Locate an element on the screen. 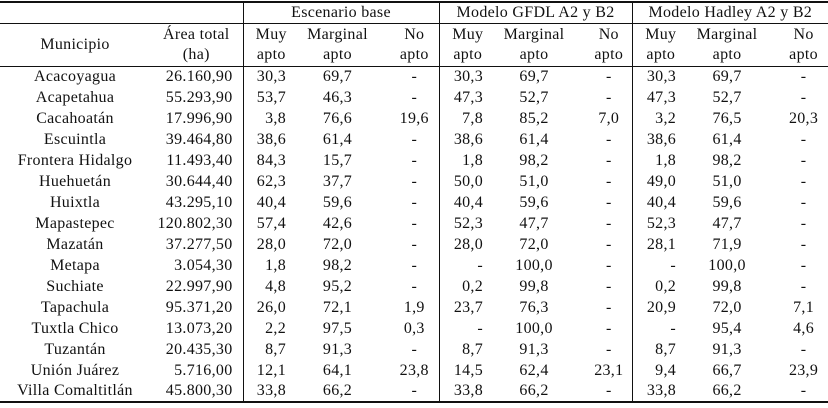 This screenshot has height=408, width=828. area-cell: 55.293,90 is located at coordinates (197, 97).